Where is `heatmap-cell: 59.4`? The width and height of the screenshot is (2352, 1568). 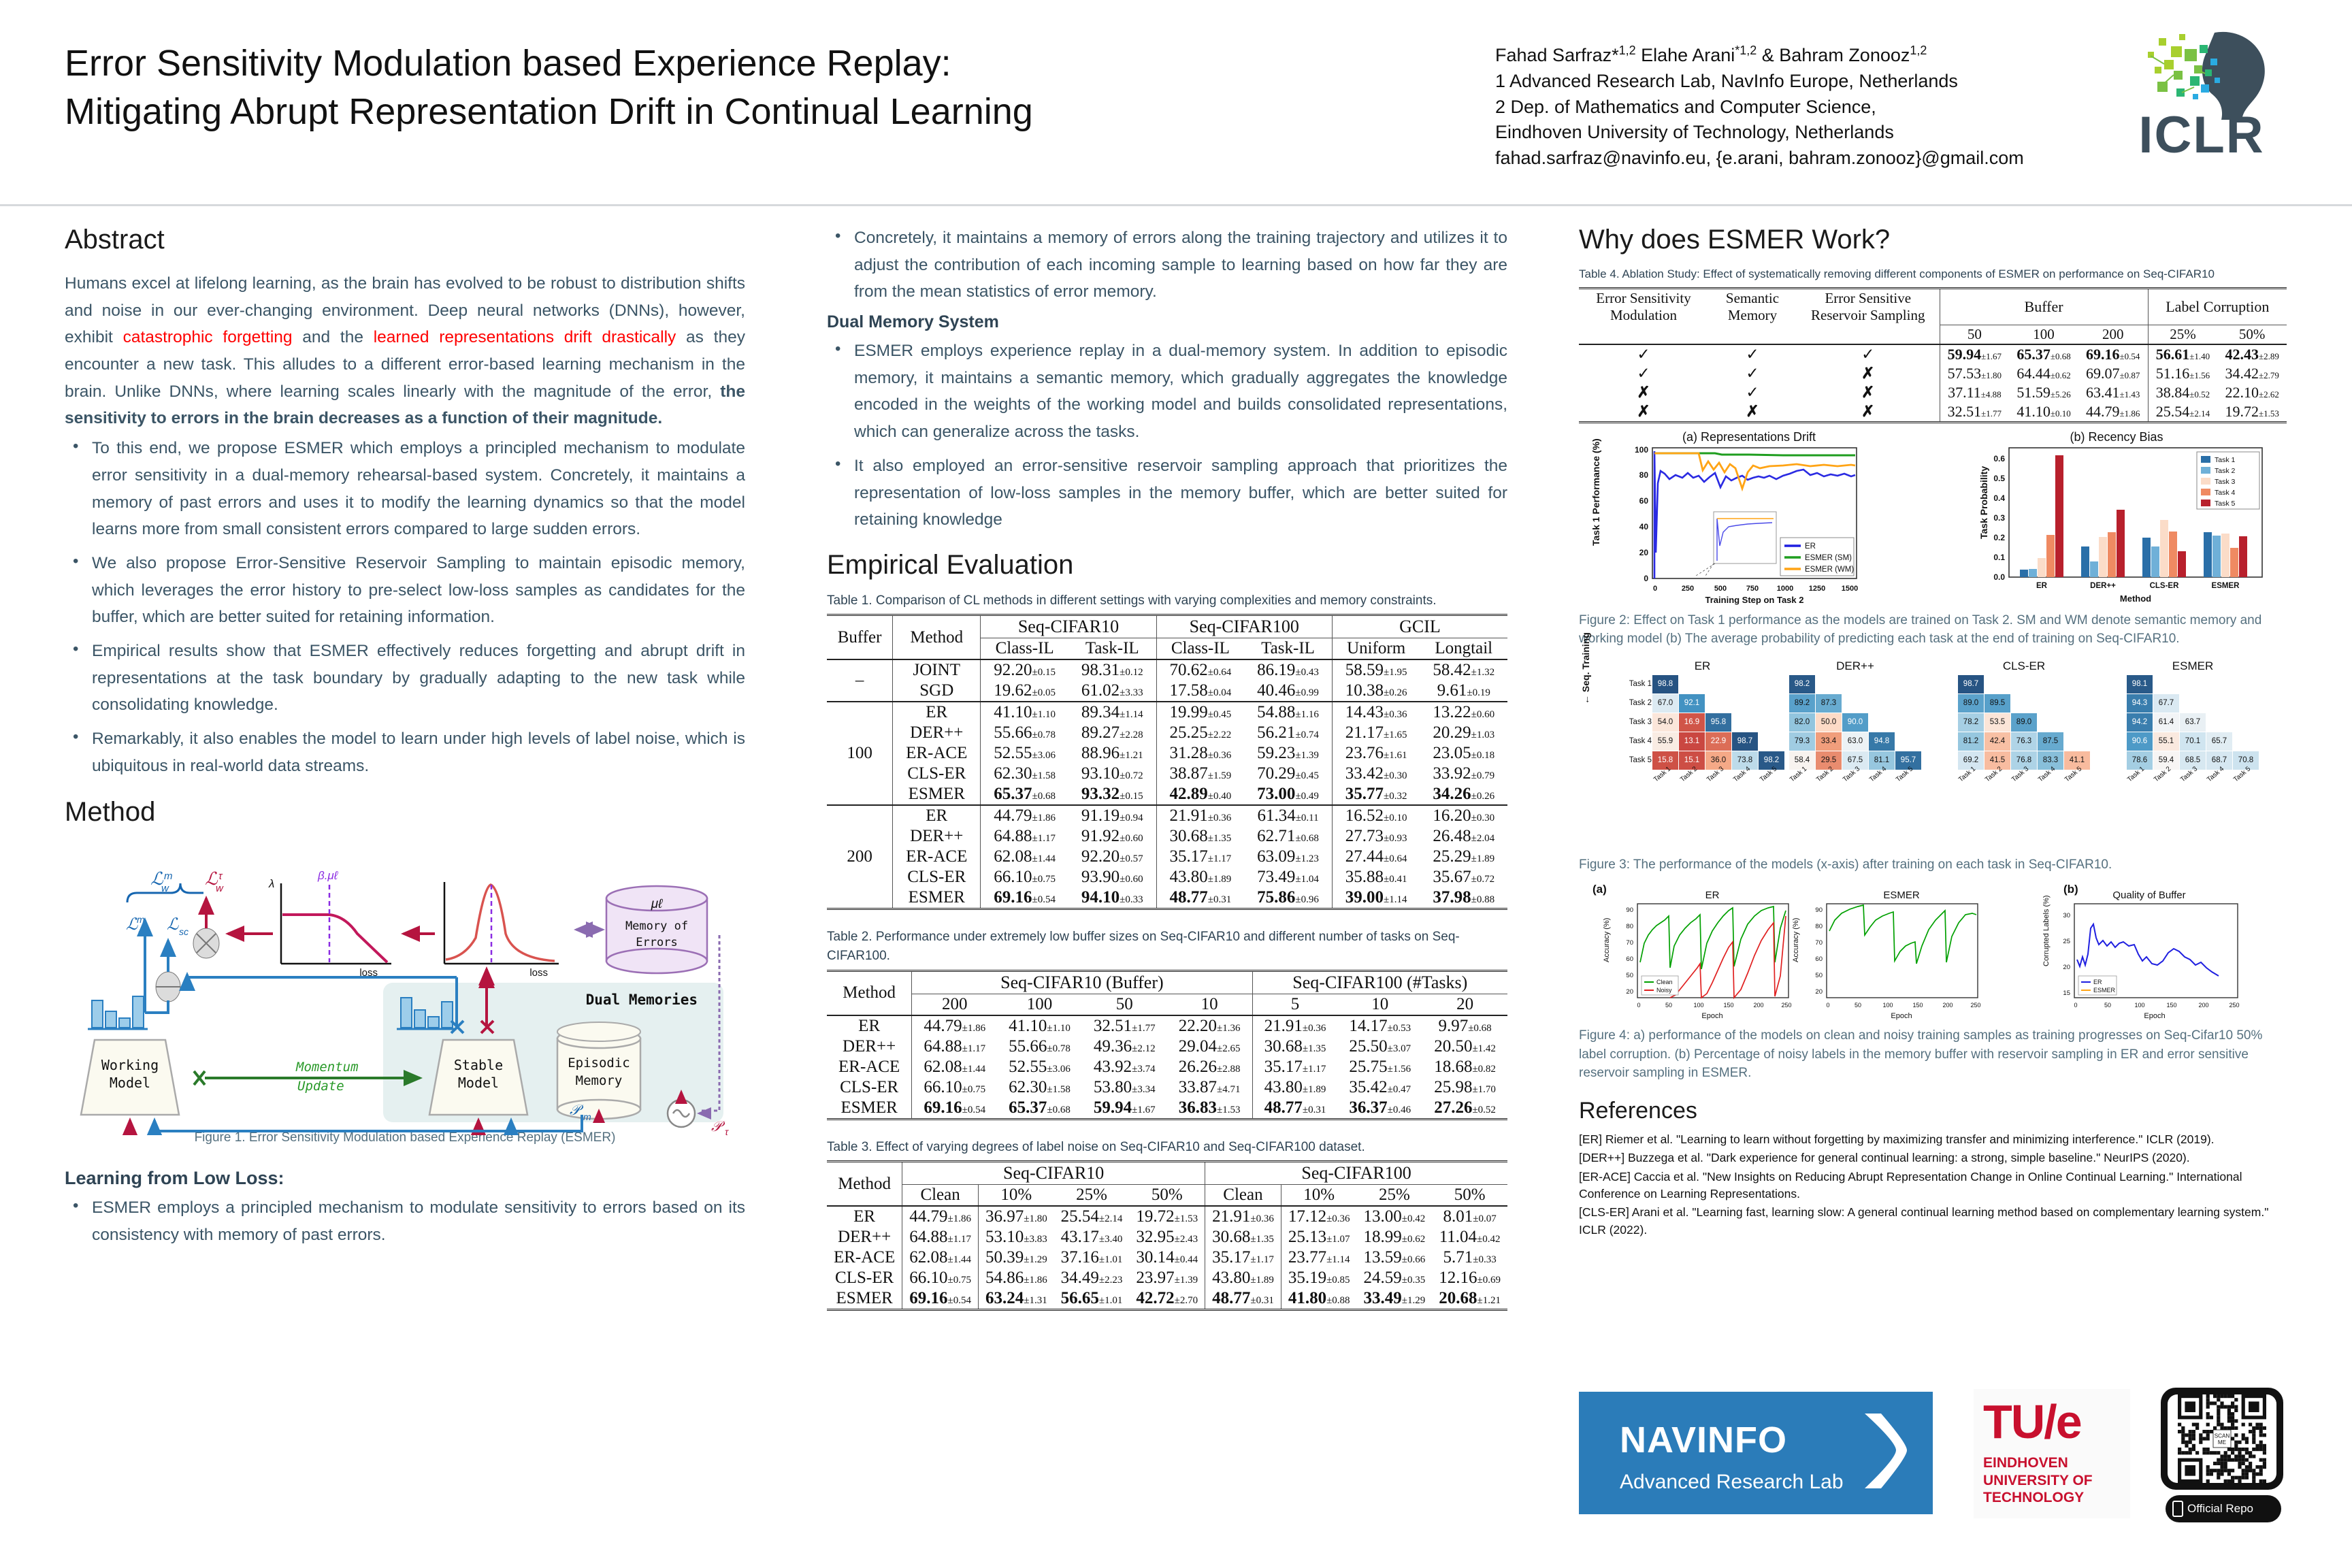
heatmap-cell: 59.4 is located at coordinates (2166, 761).